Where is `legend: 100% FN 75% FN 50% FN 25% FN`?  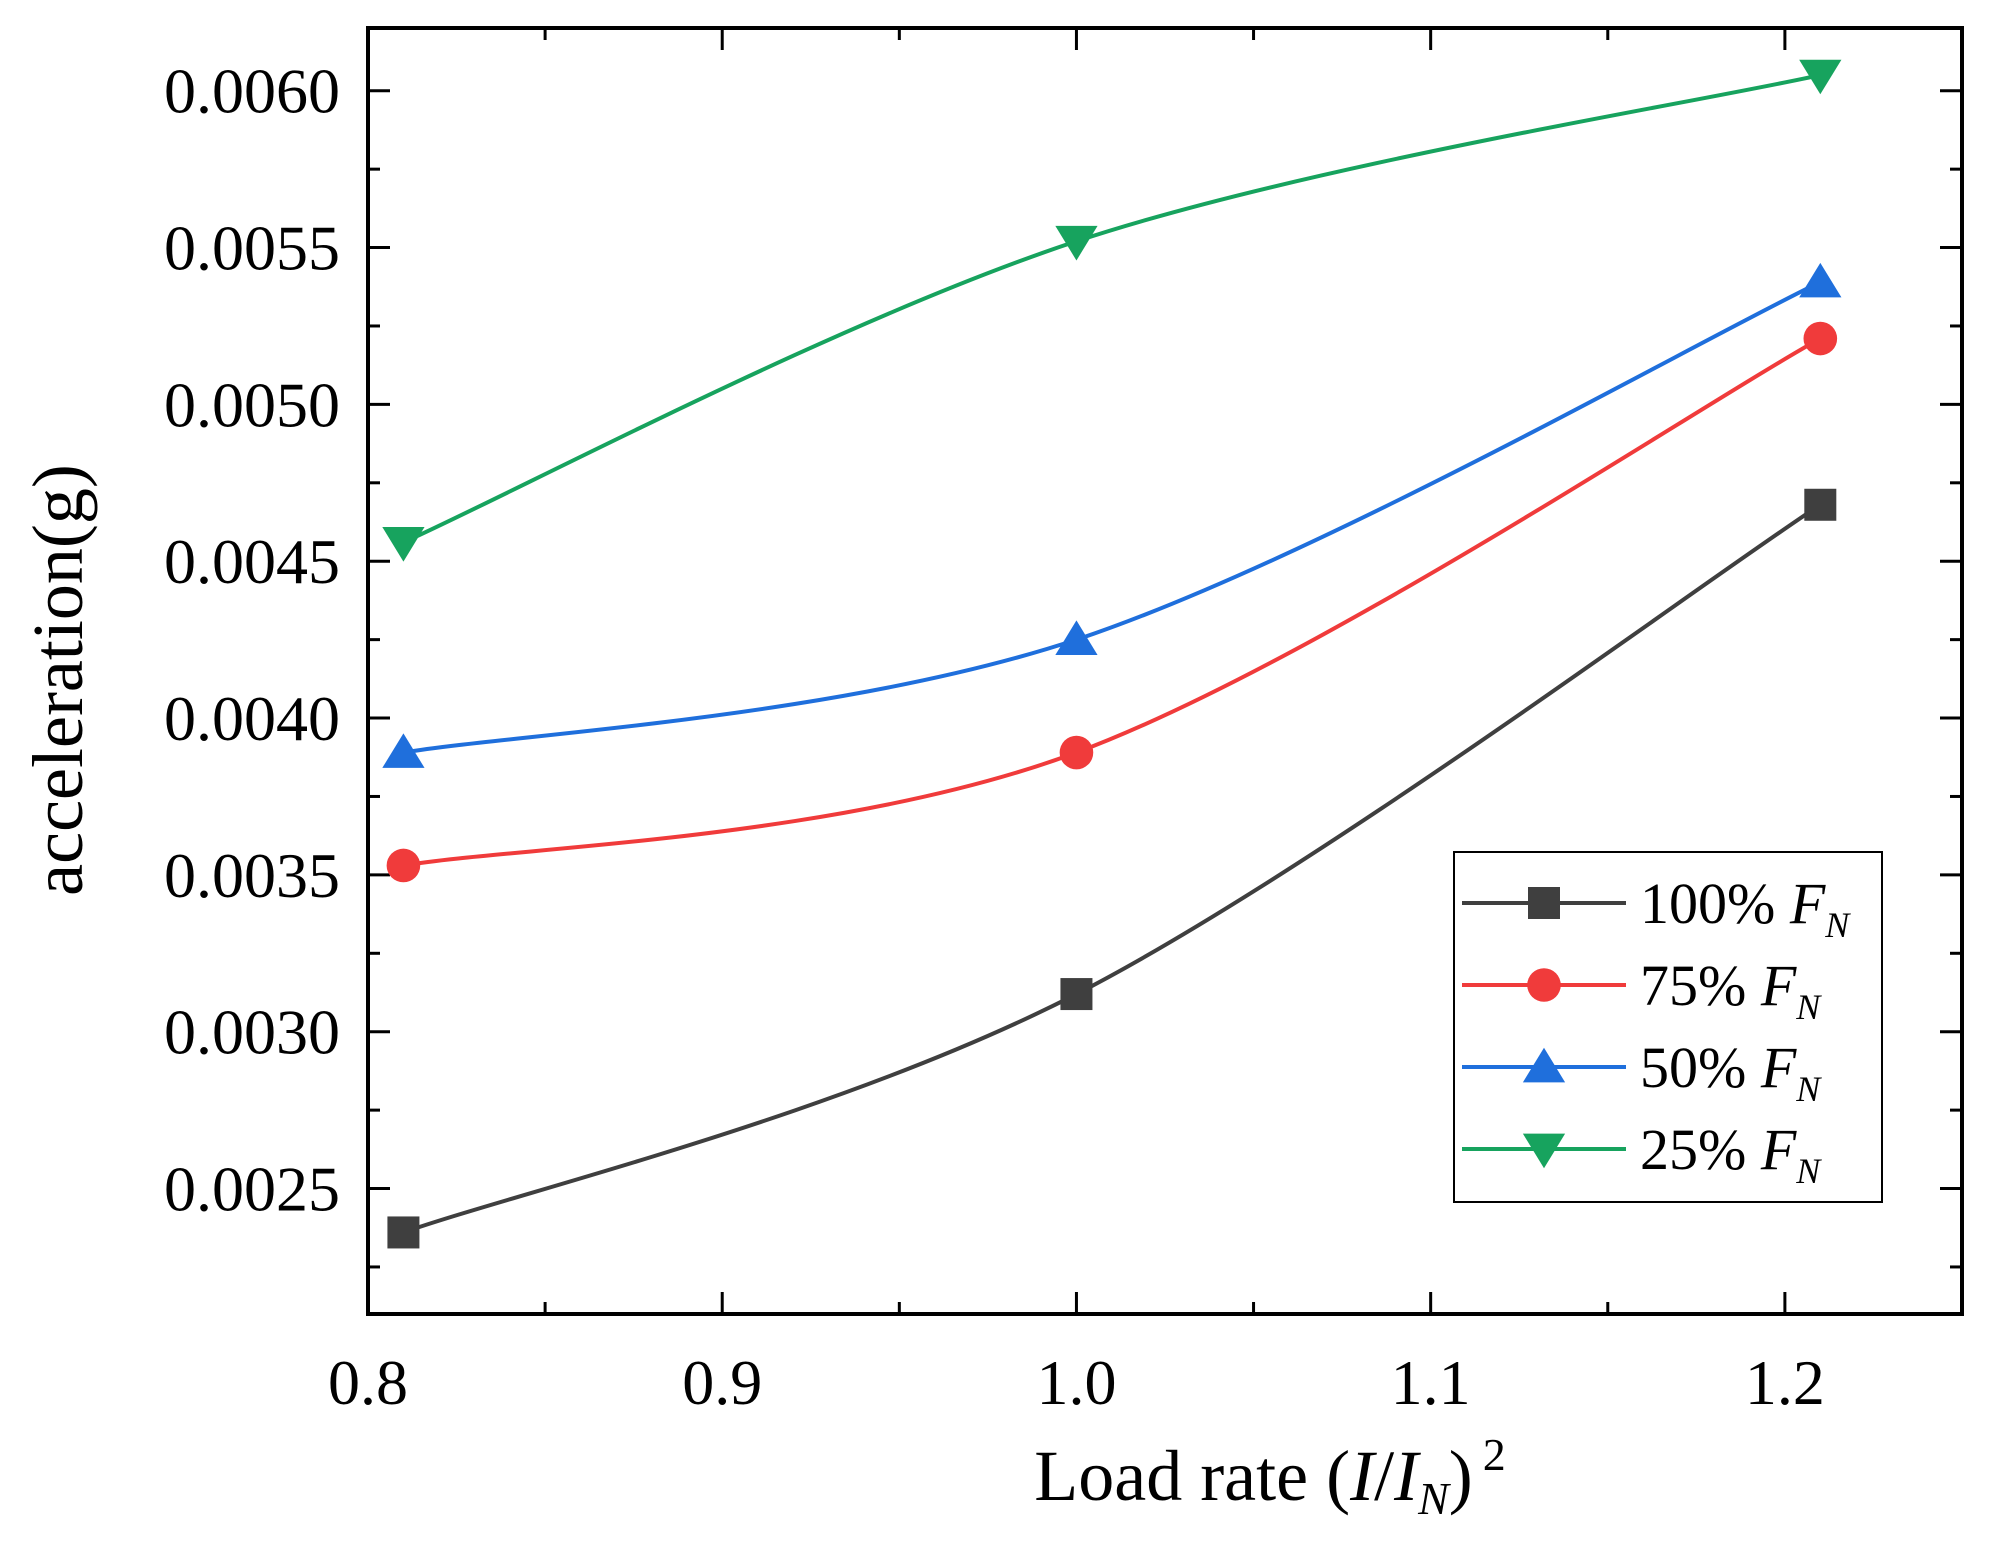 legend: 100% FN 75% FN 50% FN 25% FN is located at coordinates (1668, 1027).